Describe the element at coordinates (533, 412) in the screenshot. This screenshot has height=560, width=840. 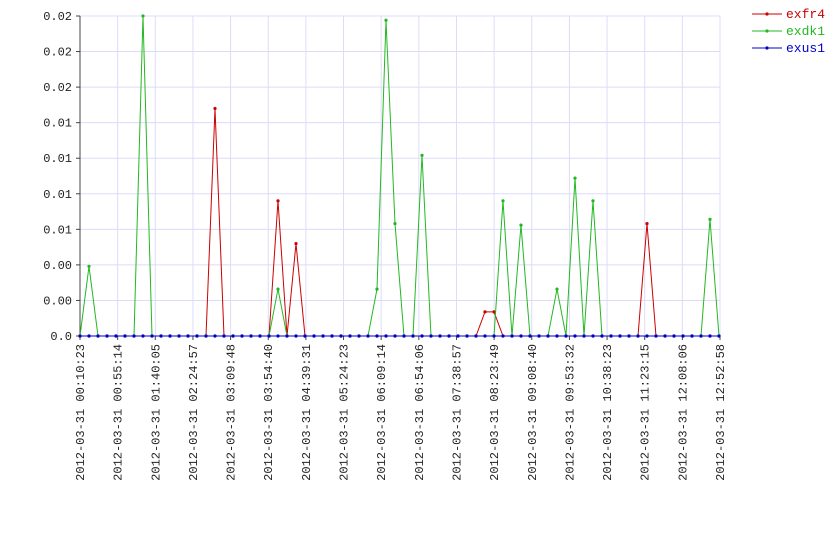
I see `x-tick-label: 2012-03-31 09:08:40` at that location.